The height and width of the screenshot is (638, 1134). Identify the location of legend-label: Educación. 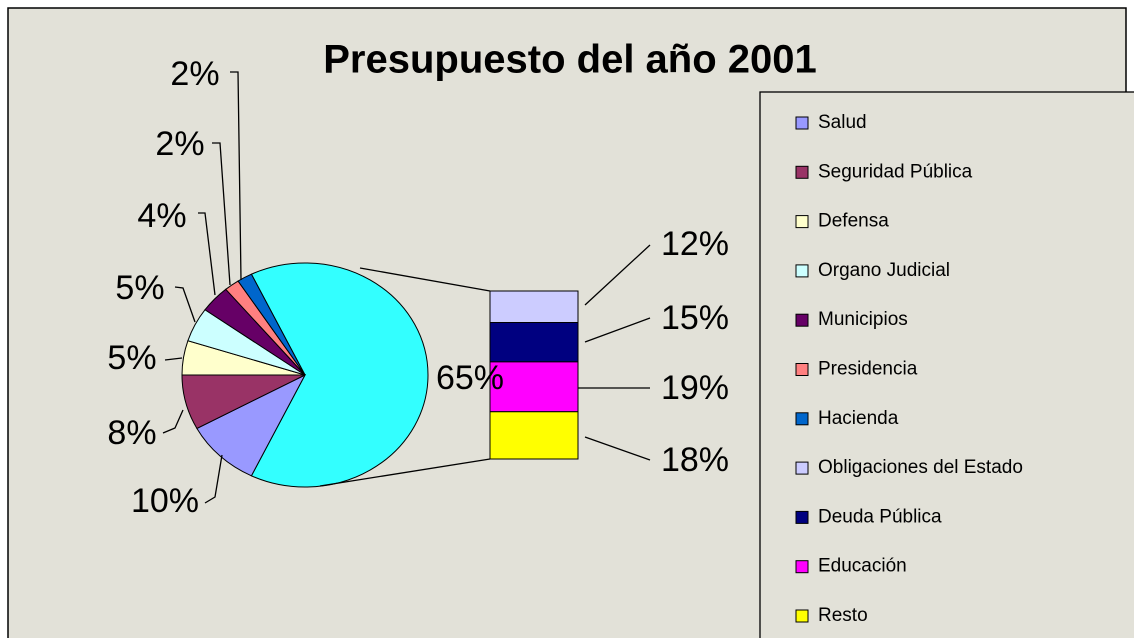
(862, 566).